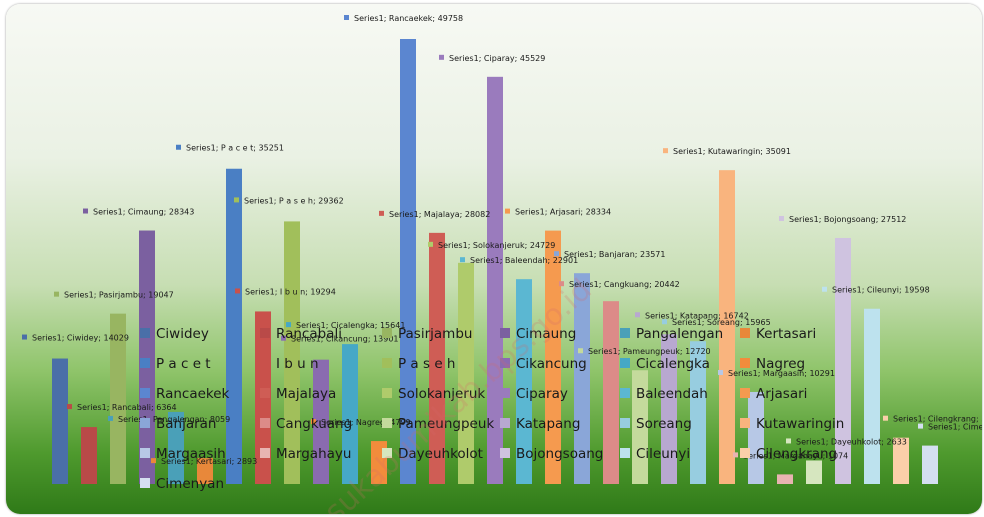  What do you see at coordinates (297, 364) in the screenshot?
I see `legend-label: I b u n` at bounding box center [297, 364].